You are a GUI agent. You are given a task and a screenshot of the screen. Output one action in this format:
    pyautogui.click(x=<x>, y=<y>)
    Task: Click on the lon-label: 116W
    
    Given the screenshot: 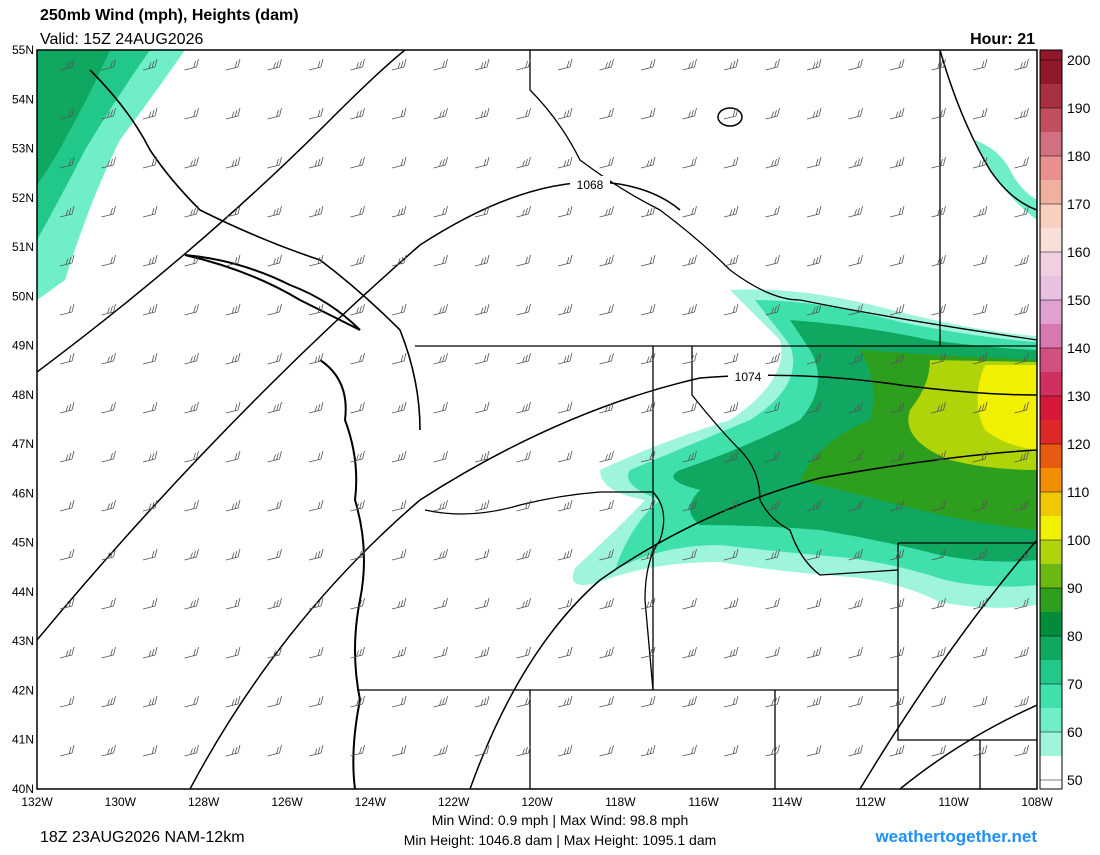 What is the action you would take?
    pyautogui.click(x=703, y=802)
    